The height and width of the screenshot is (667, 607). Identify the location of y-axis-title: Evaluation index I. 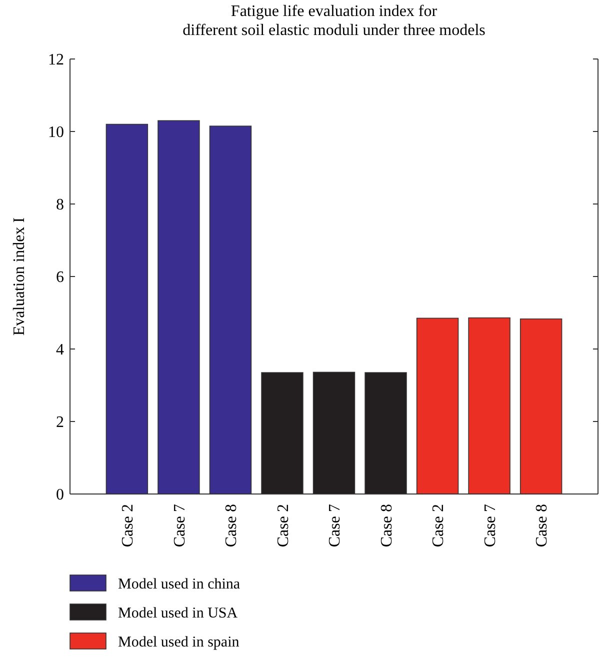
(19, 276).